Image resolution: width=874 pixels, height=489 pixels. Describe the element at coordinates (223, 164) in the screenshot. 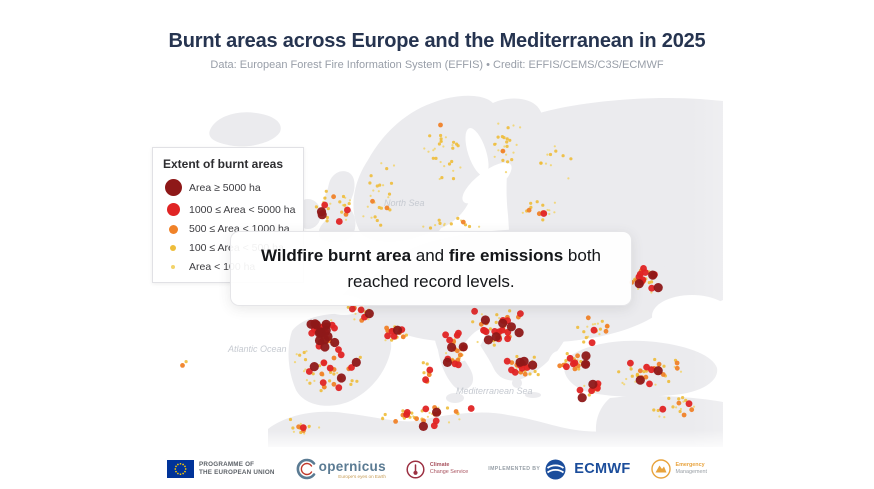

I see `legend-title: Extent of burnt areas` at that location.